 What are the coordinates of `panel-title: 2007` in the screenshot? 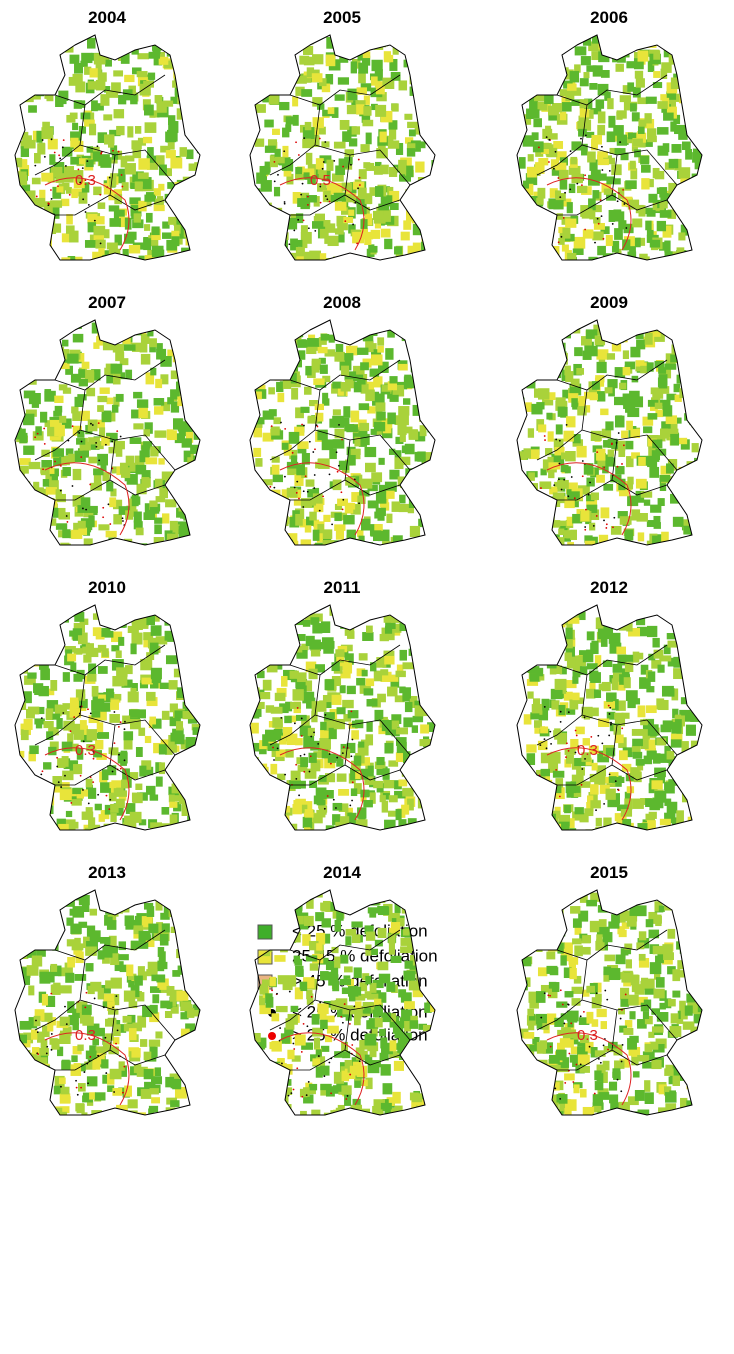 It's located at (107, 302).